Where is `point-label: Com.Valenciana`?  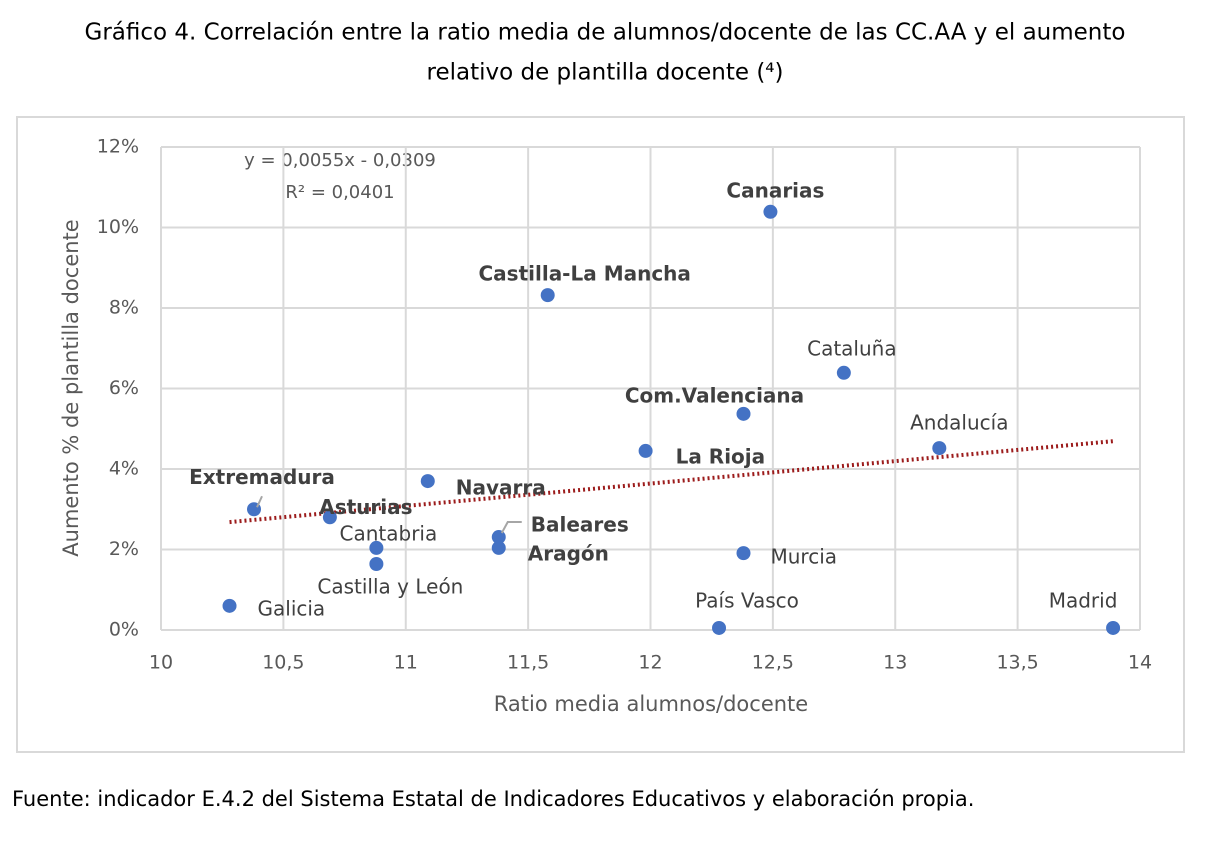
point-label: Com.Valenciana is located at coordinates (714, 395).